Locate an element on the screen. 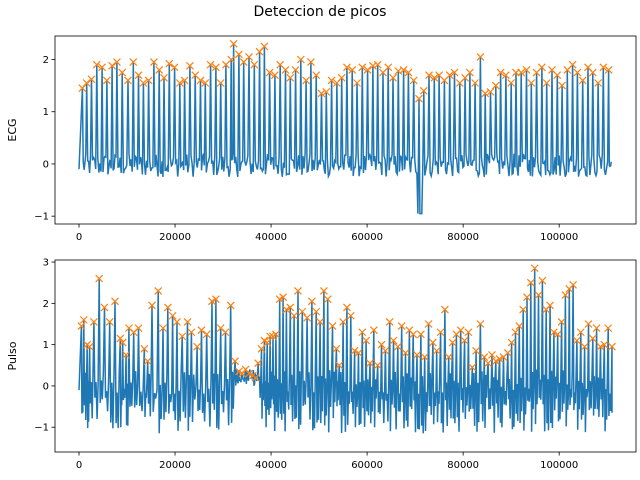  y-tick-label: −1 is located at coordinates (41, 428).